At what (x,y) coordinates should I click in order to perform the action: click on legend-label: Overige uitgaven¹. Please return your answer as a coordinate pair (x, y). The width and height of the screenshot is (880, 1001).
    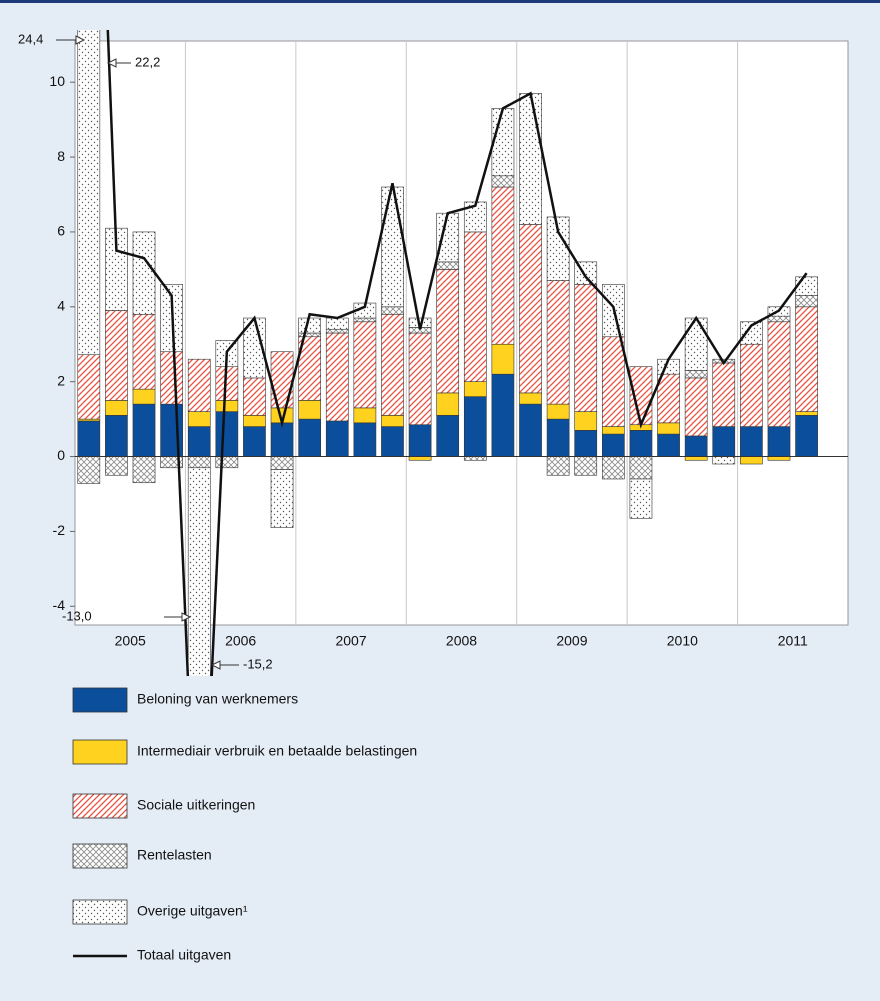
    Looking at the image, I should click on (192, 911).